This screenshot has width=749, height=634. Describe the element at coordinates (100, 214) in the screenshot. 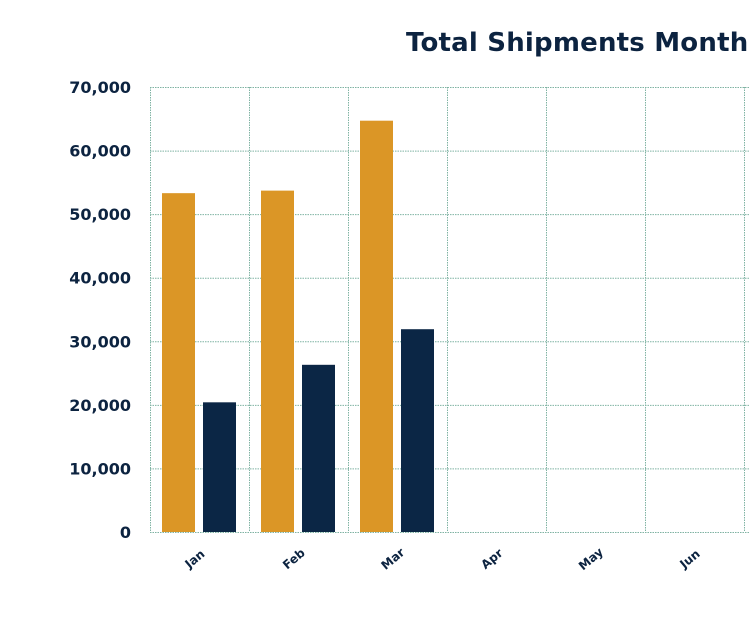

I see `ytick-label: 50,000` at that location.